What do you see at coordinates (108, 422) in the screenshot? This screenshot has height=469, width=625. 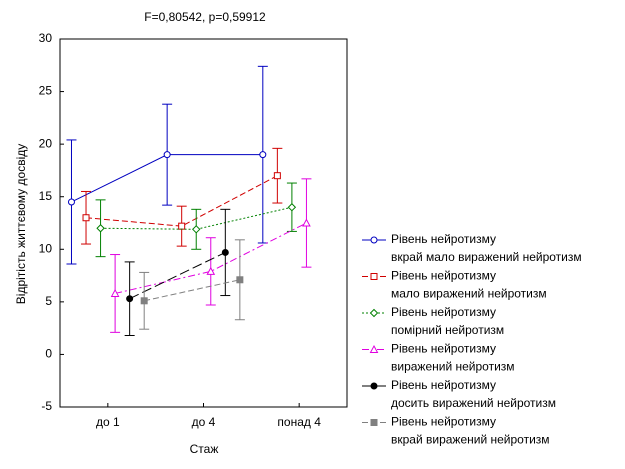 I see `x-tick-label: до 1` at bounding box center [108, 422].